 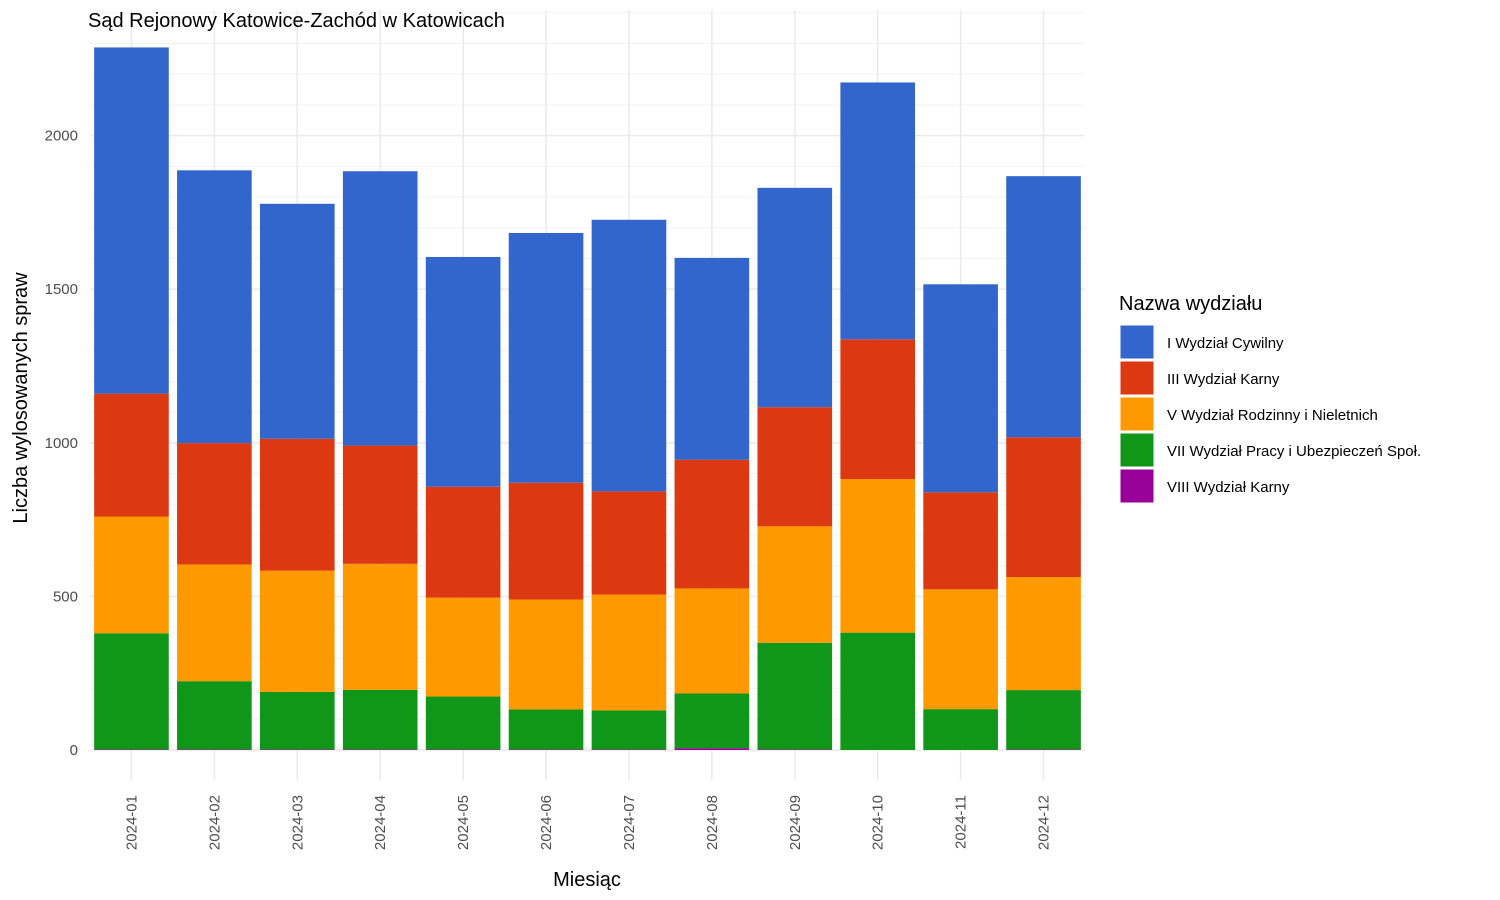 What do you see at coordinates (1228, 487) in the screenshot?
I see `legend-label: VIII Wydział Karny` at bounding box center [1228, 487].